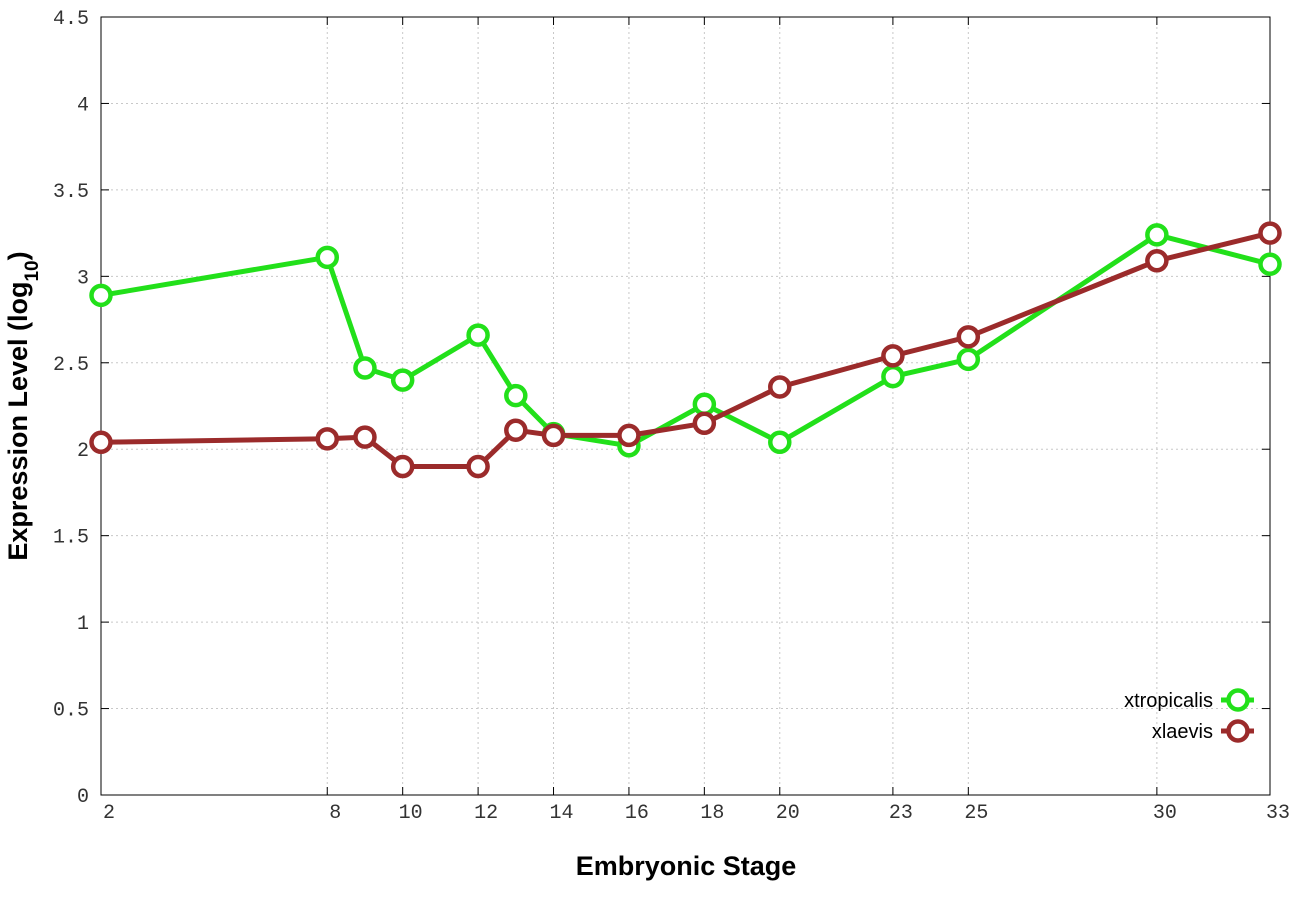 Image resolution: width=1296 pixels, height=907 pixels. Describe the element at coordinates (411, 813) in the screenshot. I see `x-tick-label: 10` at that location.